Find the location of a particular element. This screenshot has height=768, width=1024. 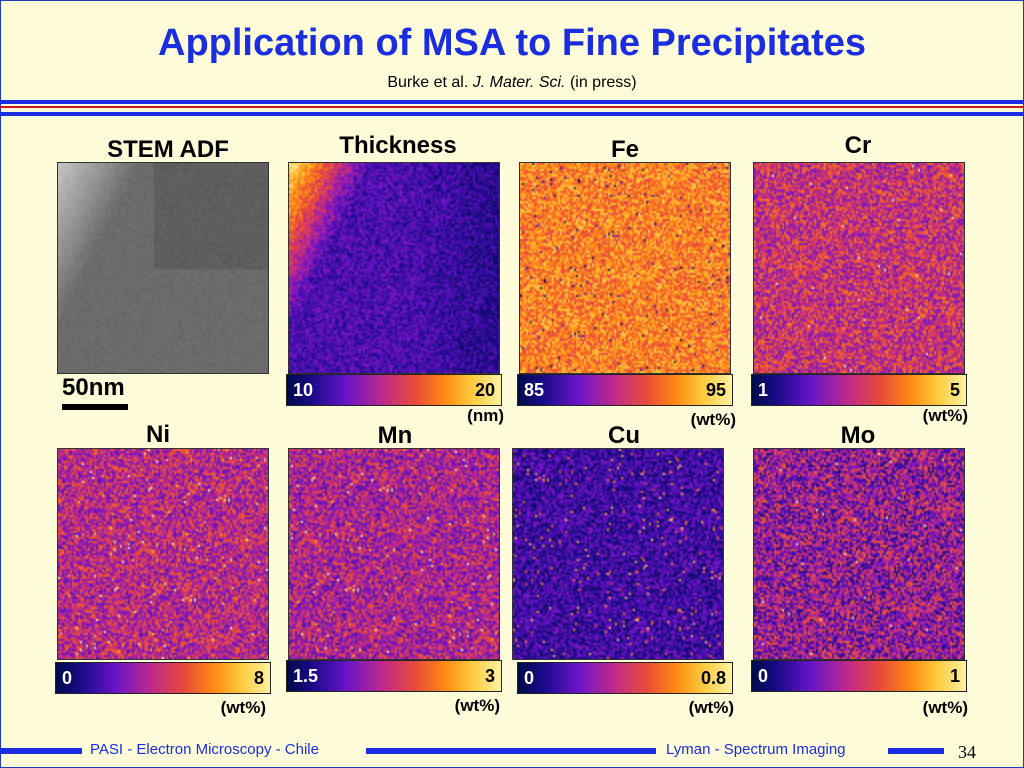

header-rule-blue-top is located at coordinates (512, 102).